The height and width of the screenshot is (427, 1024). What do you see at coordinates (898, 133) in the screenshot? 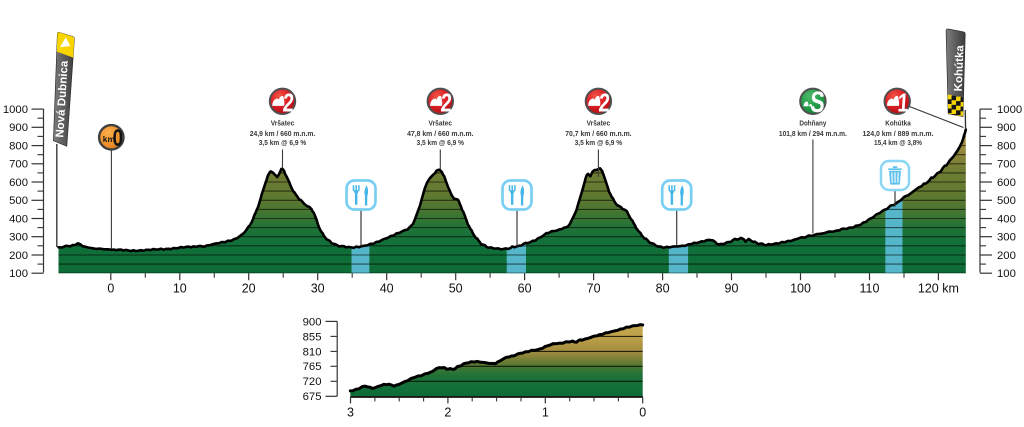
I see `svg-text: 124,0 km / 889 m.n.m.` at bounding box center [898, 133].